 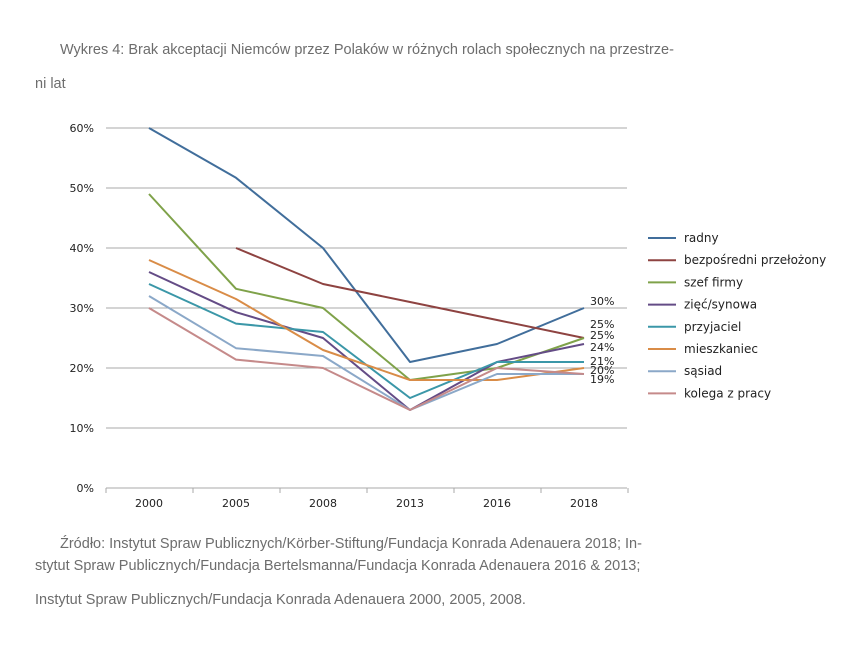 What do you see at coordinates (602, 370) in the screenshot?
I see `end-value-label: 20%` at bounding box center [602, 370].